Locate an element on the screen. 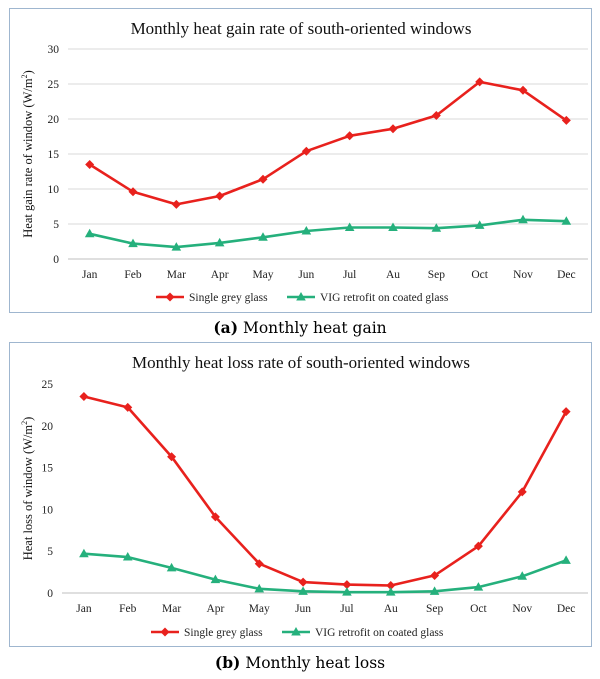 The height and width of the screenshot is (679, 600). series-line-single-grey-glass is located at coordinates (328, 143).